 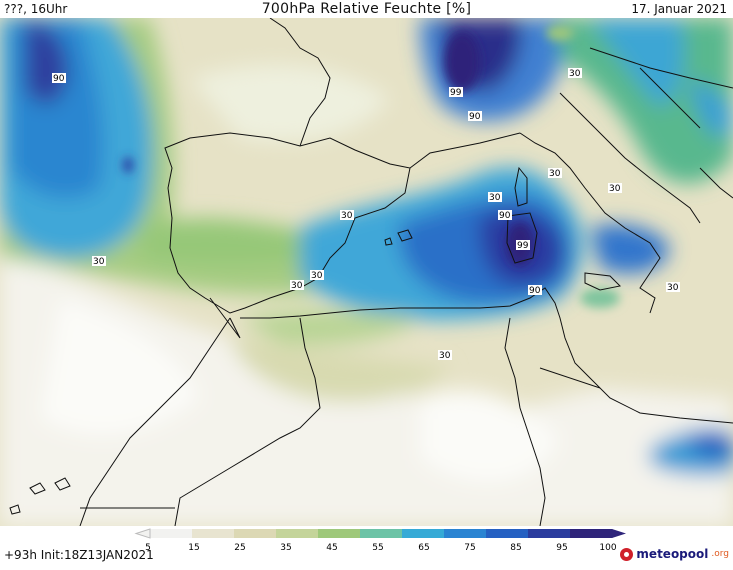 I want to click on brand-name: meteopool, so click(x=672, y=554).